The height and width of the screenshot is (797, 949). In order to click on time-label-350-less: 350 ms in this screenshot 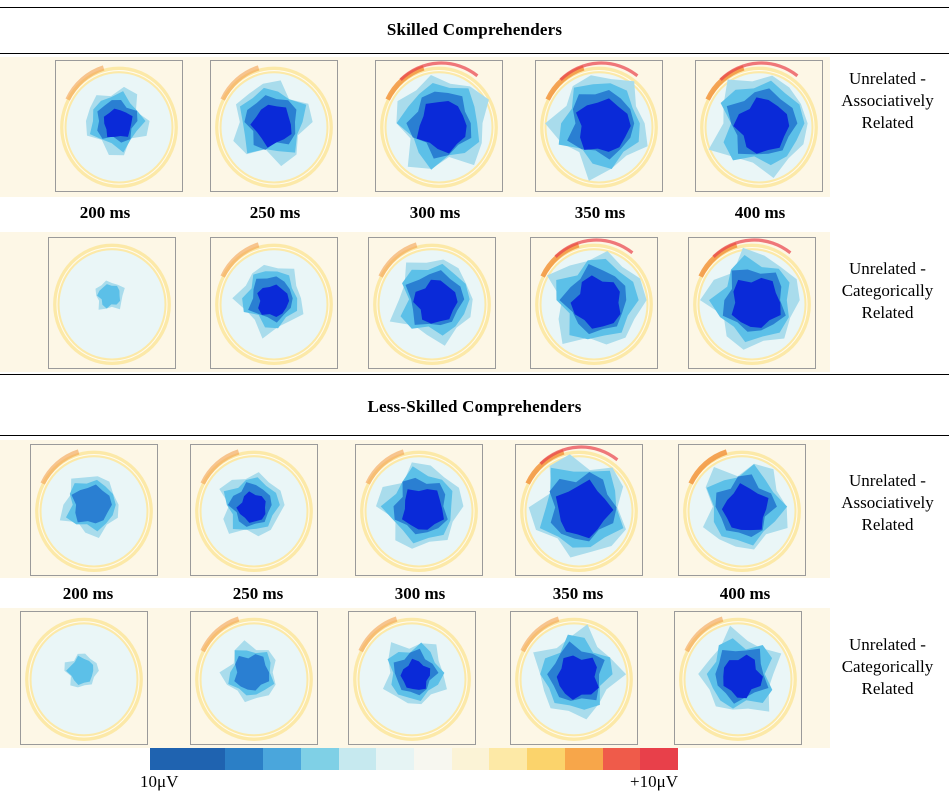, I will do `click(578, 593)`.